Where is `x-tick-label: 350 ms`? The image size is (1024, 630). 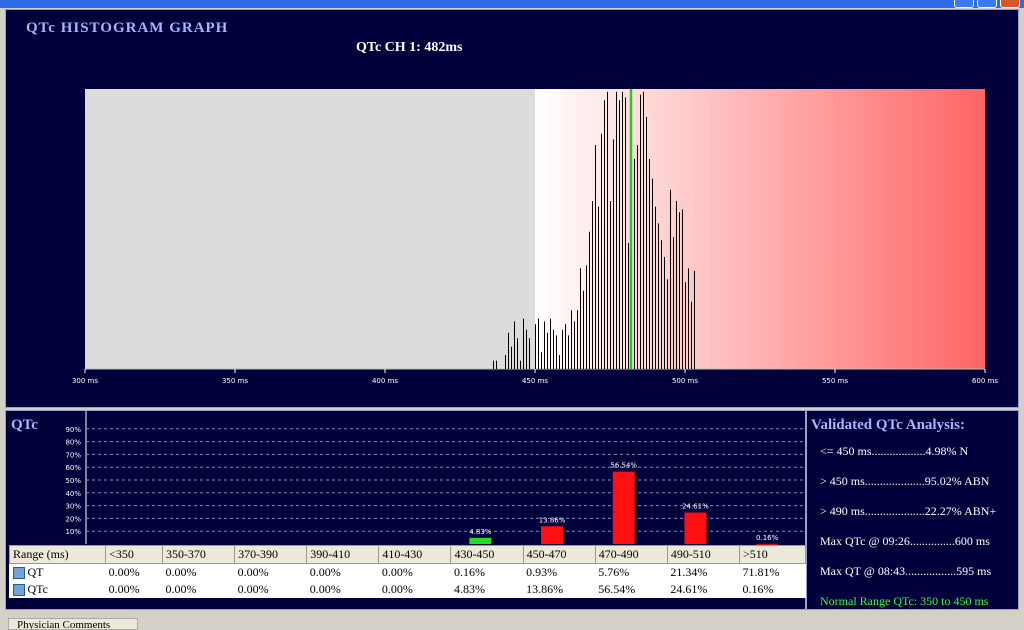 x-tick-label: 350 ms is located at coordinates (235, 381).